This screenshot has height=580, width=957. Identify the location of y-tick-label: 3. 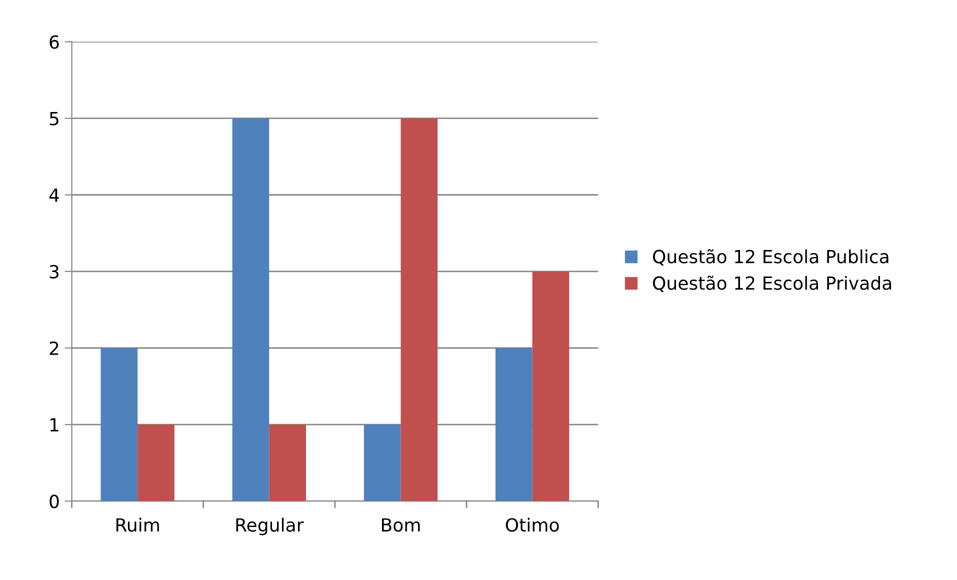
(54, 271).